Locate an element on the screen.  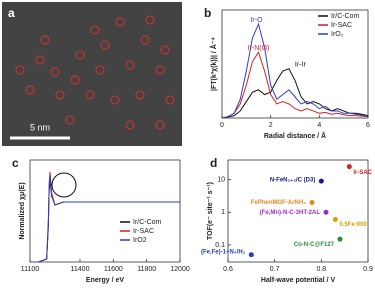
point-label: Co-N-C@F127 is located at coordinates (314, 245).